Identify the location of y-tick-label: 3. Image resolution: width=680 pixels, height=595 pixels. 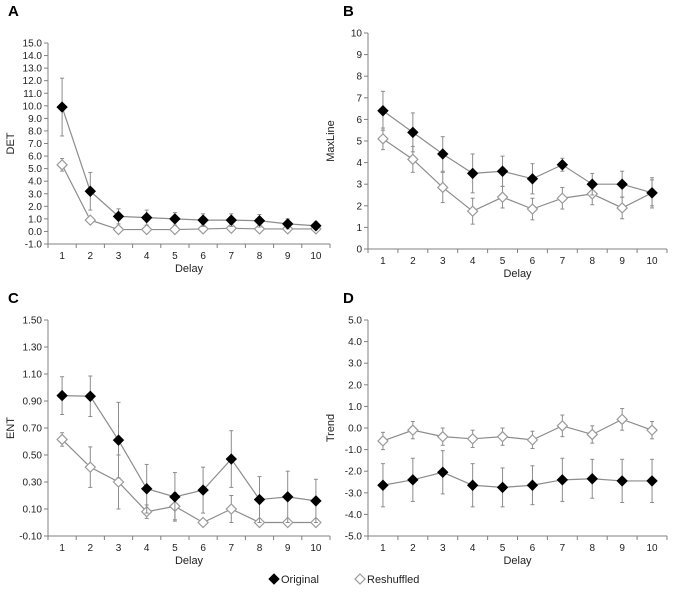
(359, 185).